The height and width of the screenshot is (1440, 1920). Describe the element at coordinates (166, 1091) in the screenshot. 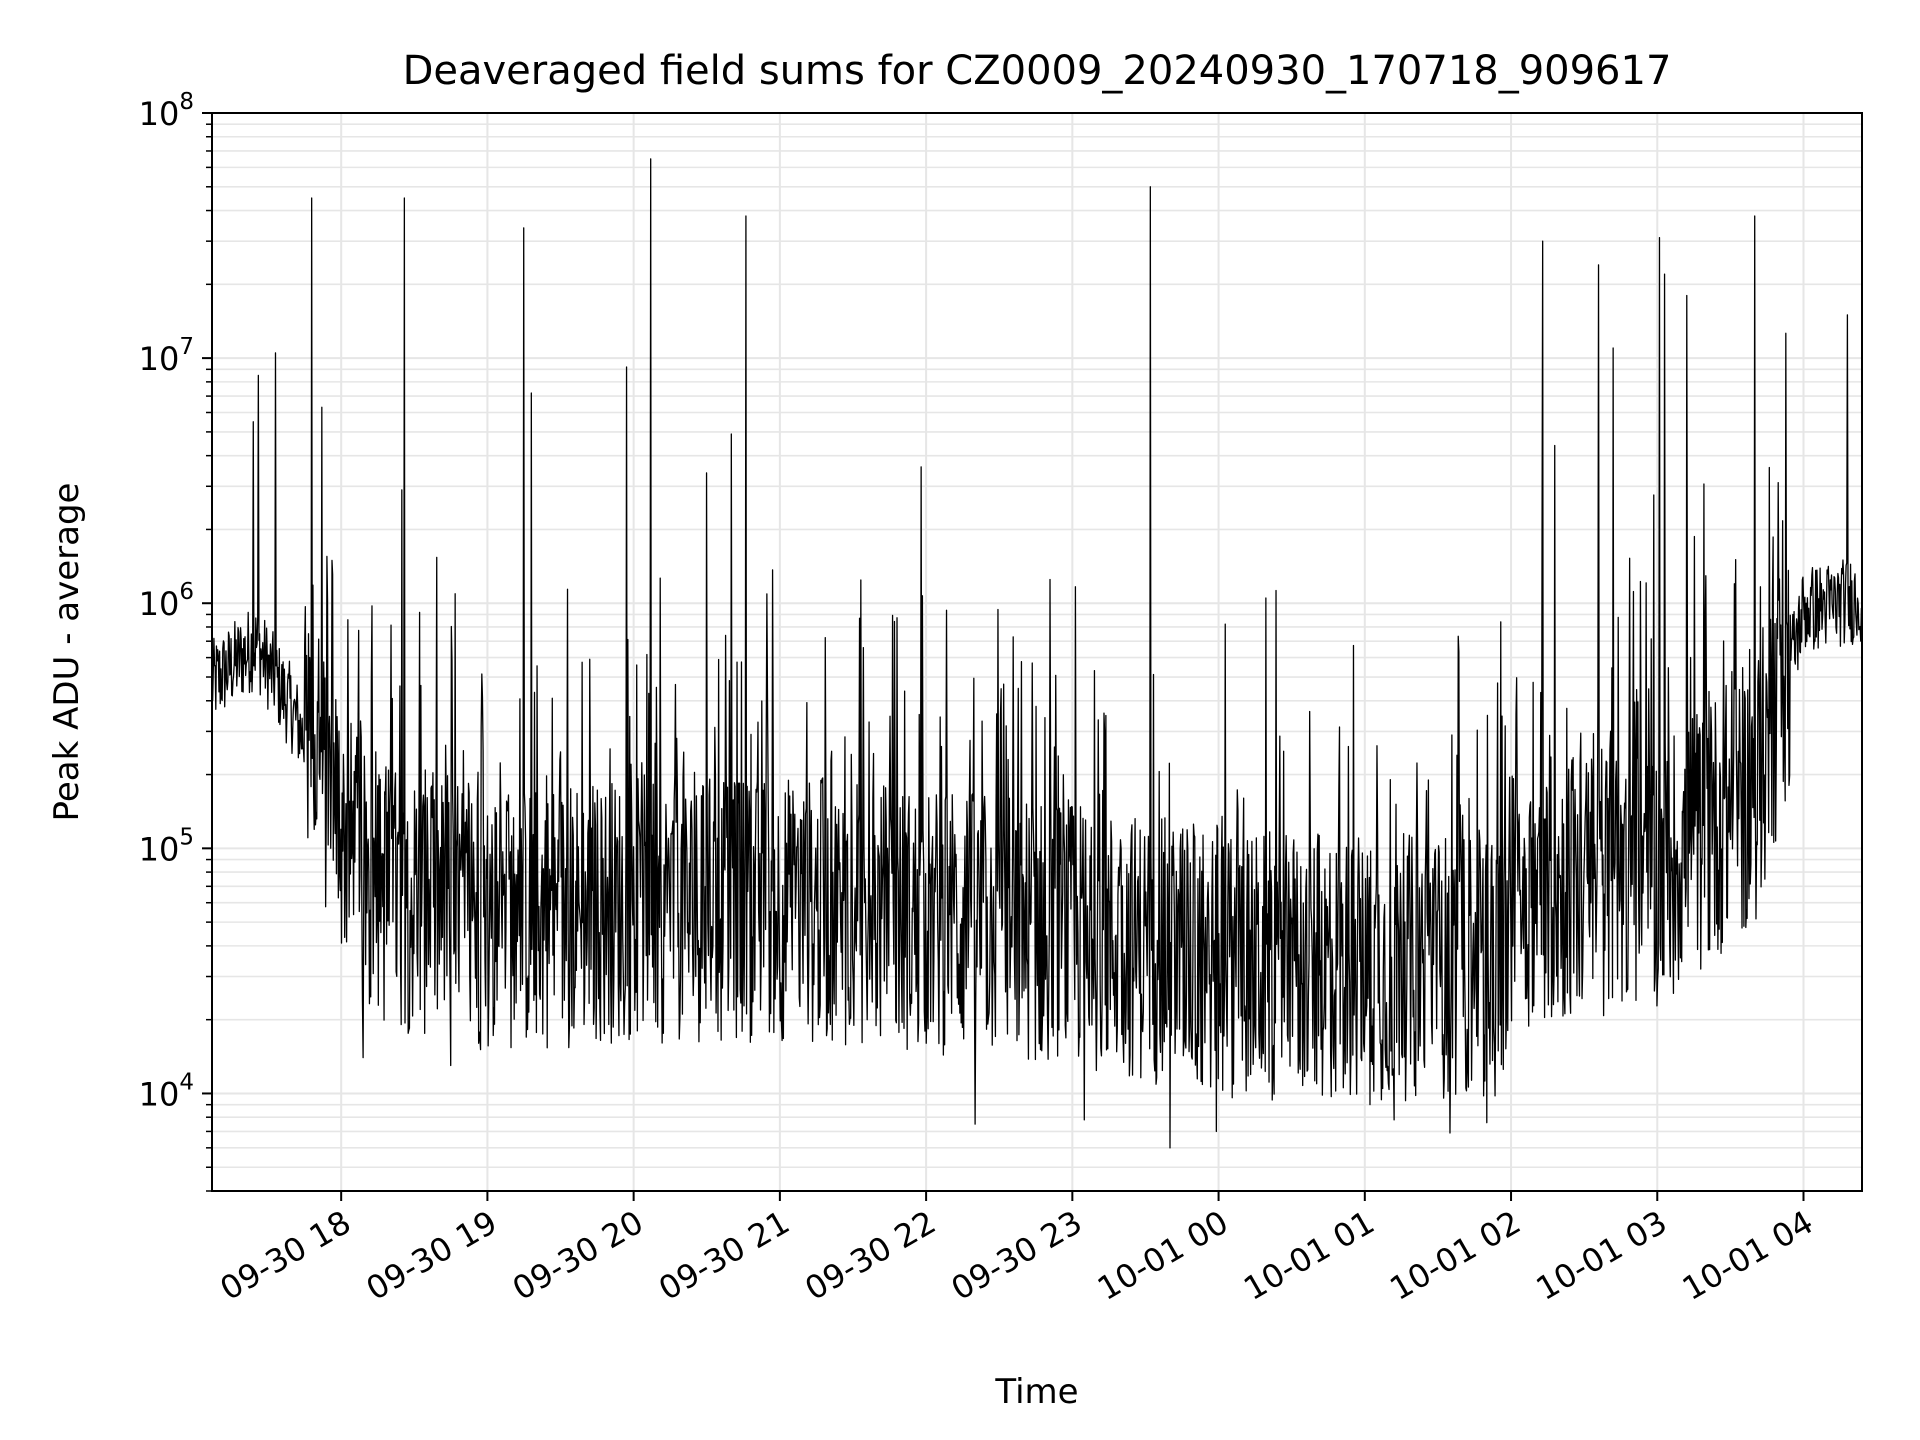

I see `y-tick-label: 10⁴` at that location.